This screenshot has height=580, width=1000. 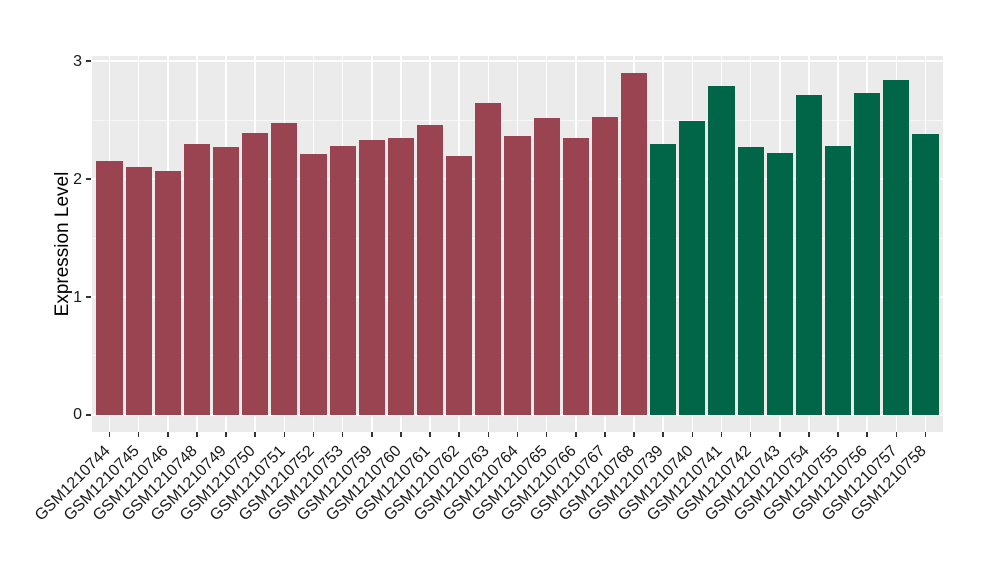 What do you see at coordinates (546, 266) in the screenshot?
I see `bar-GSM1210765` at bounding box center [546, 266].